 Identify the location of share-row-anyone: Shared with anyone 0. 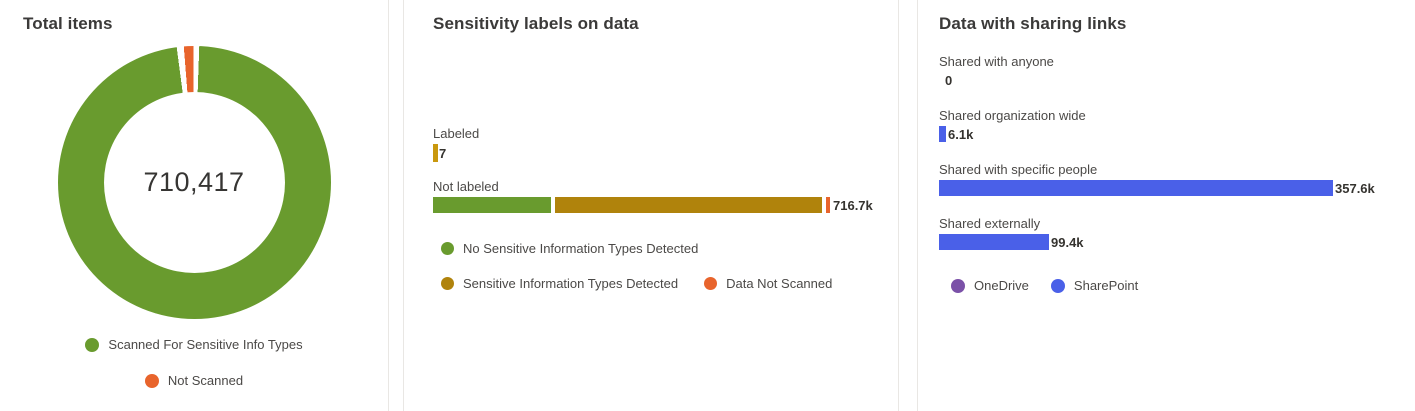
(1177, 71).